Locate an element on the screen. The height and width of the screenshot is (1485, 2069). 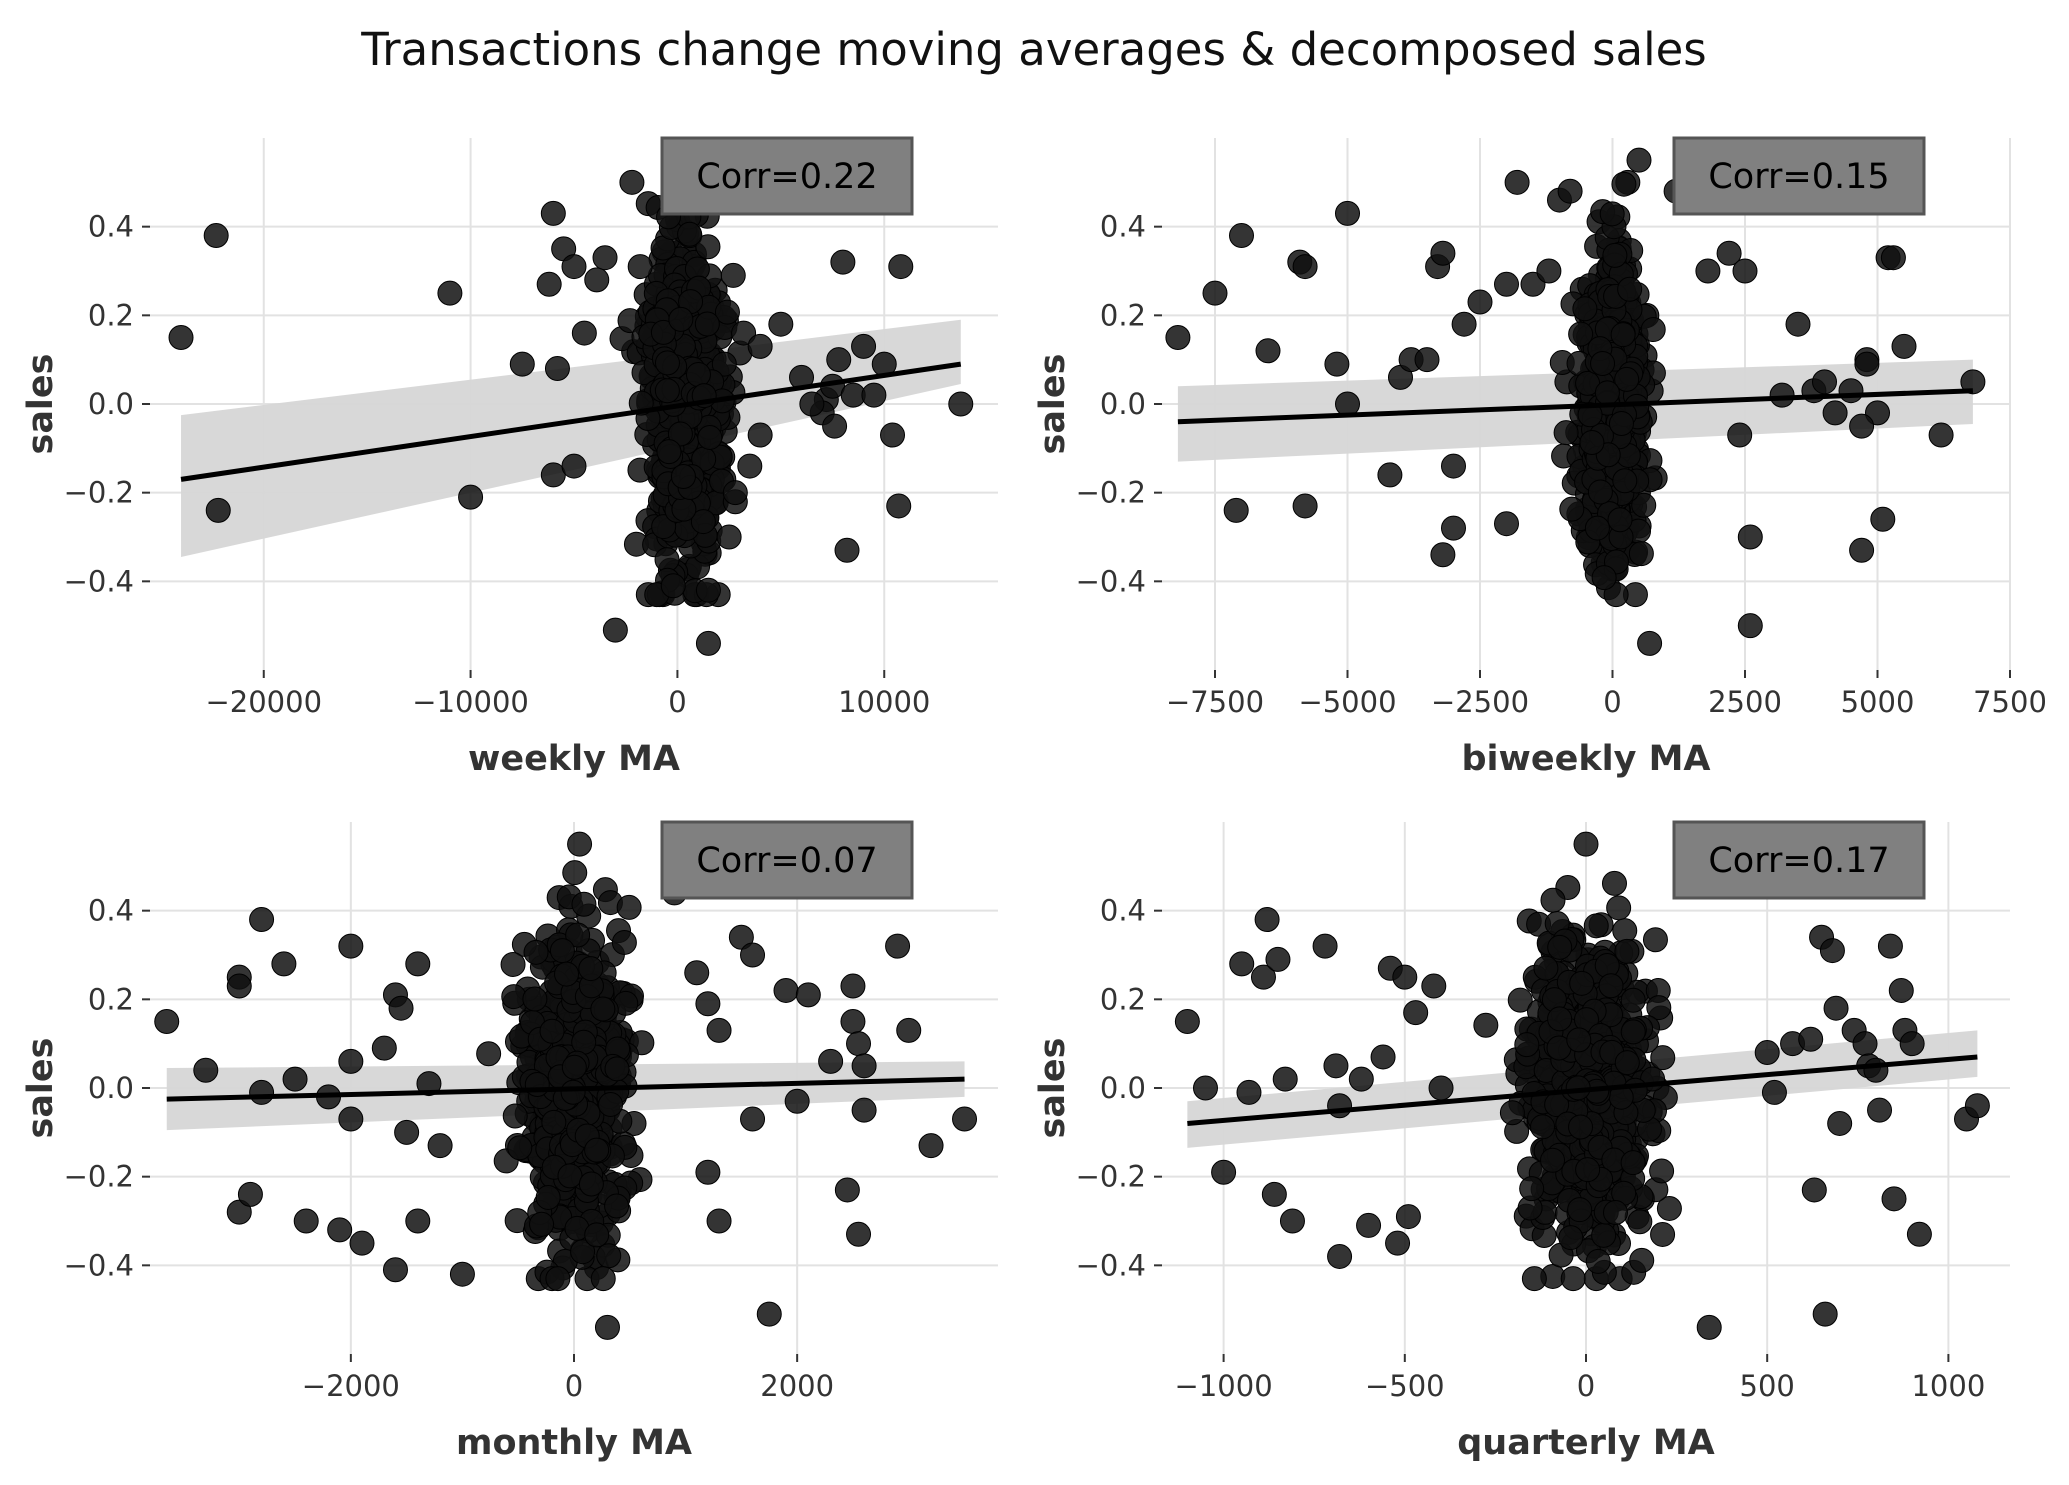
y-tick-label: −0.2 is located at coordinates (99, 493).